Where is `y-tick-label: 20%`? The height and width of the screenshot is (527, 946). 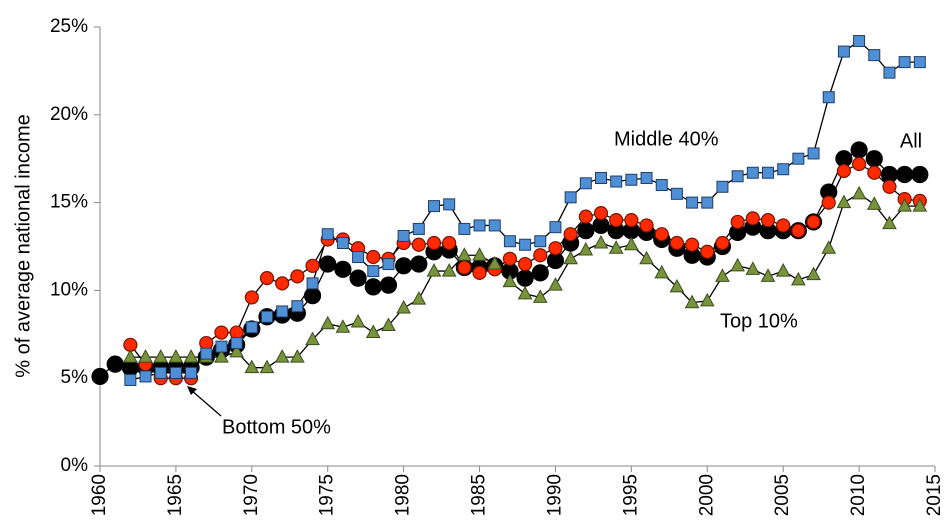 y-tick-label: 20% is located at coordinates (69, 114).